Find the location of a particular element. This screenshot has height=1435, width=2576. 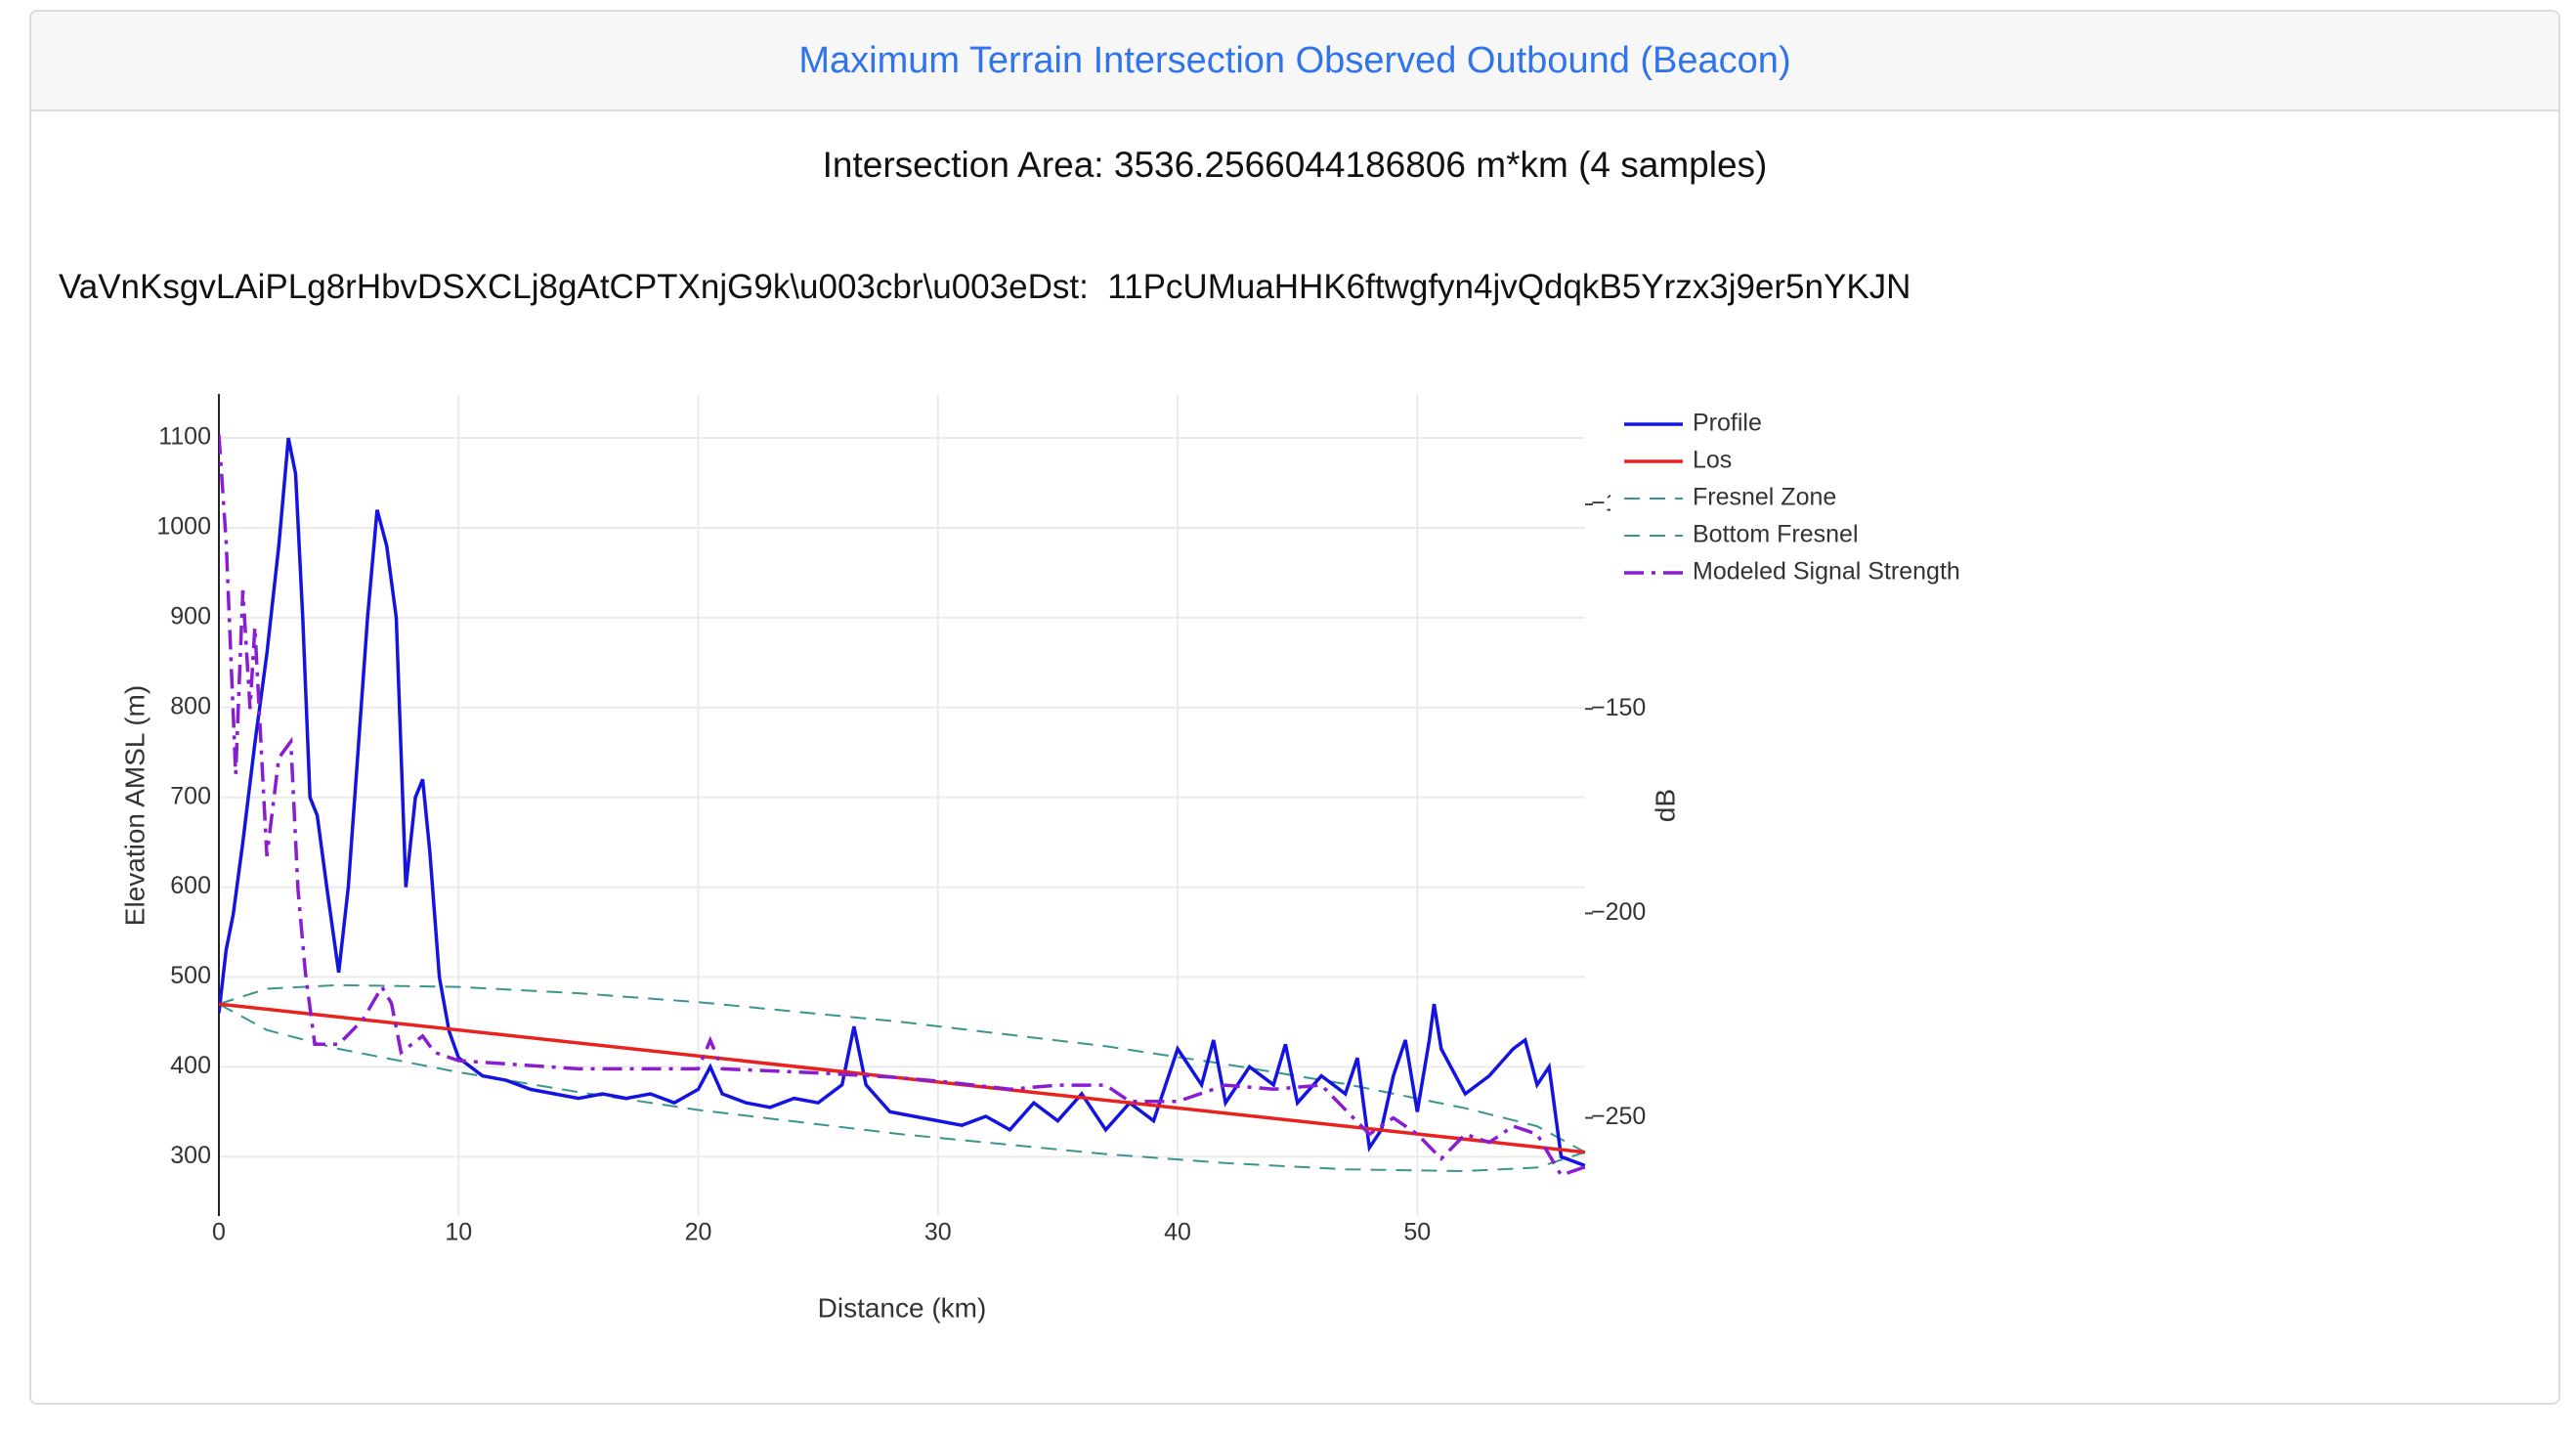

x-tick-label: 10 is located at coordinates (459, 1232).